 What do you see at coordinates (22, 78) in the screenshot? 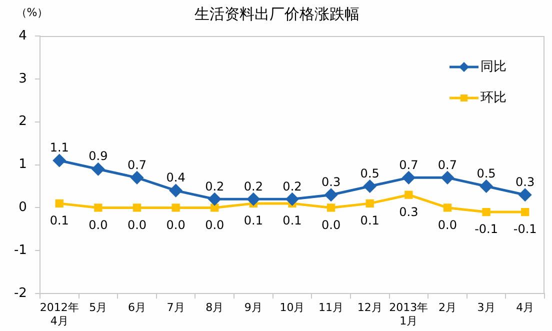
I see `y-tick-label: 3` at bounding box center [22, 78].